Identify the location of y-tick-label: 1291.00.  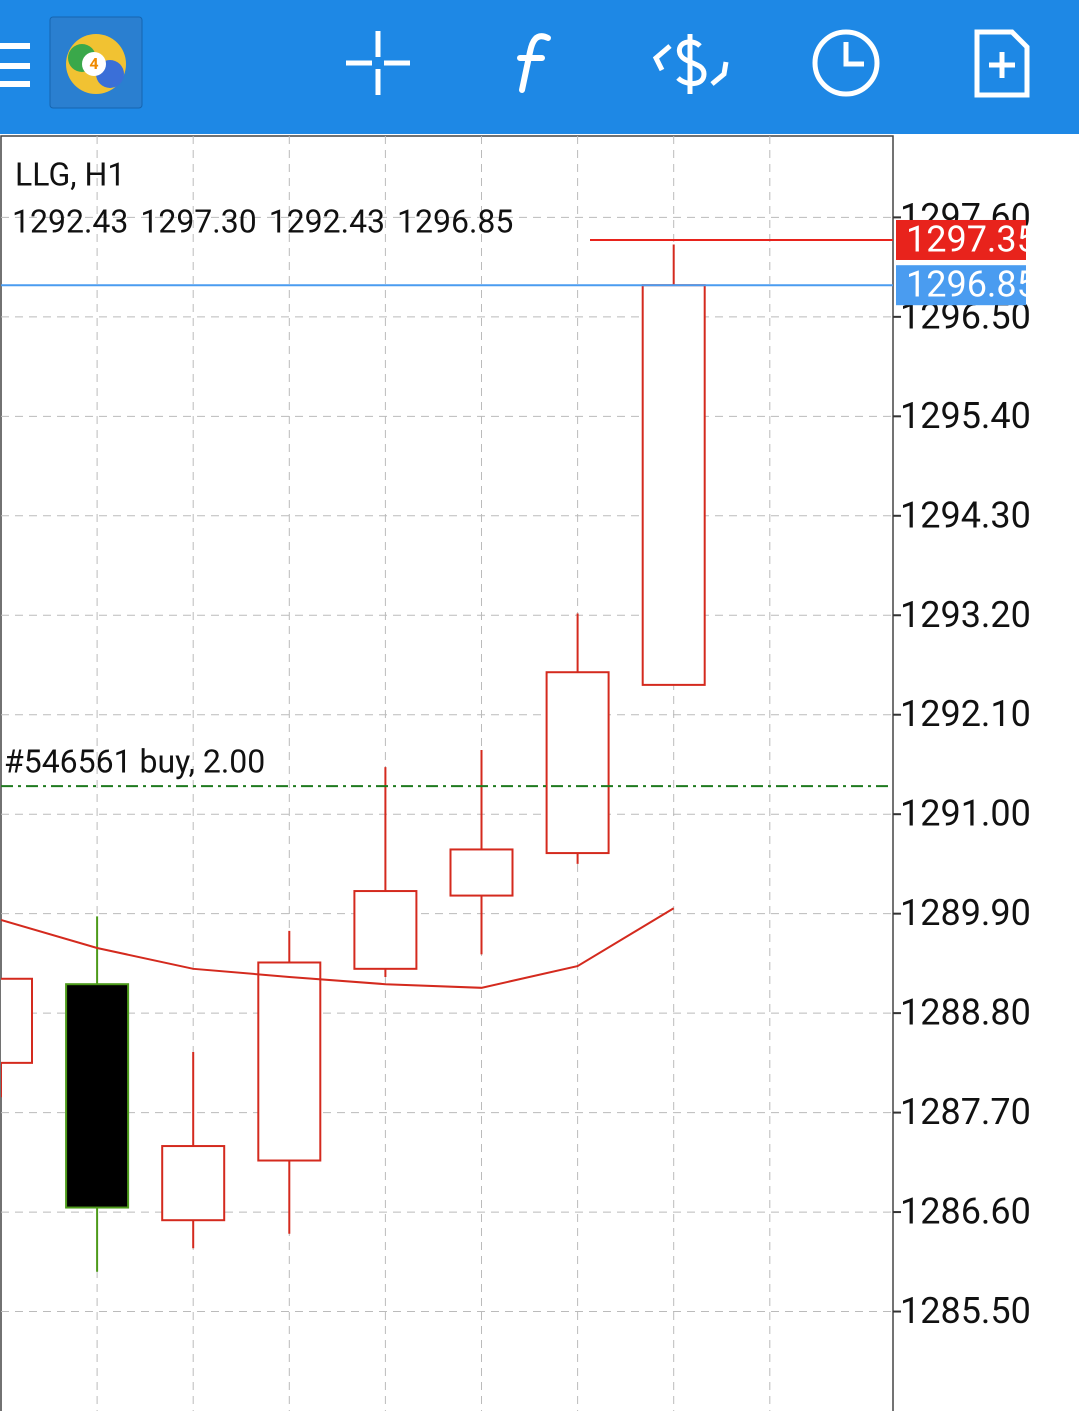
(965, 814).